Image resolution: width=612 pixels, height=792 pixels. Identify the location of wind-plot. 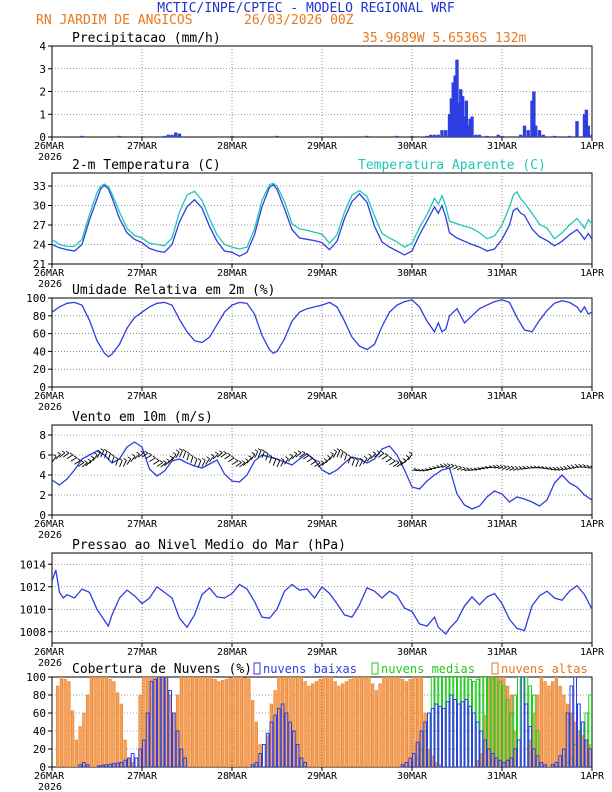
(322, 475).